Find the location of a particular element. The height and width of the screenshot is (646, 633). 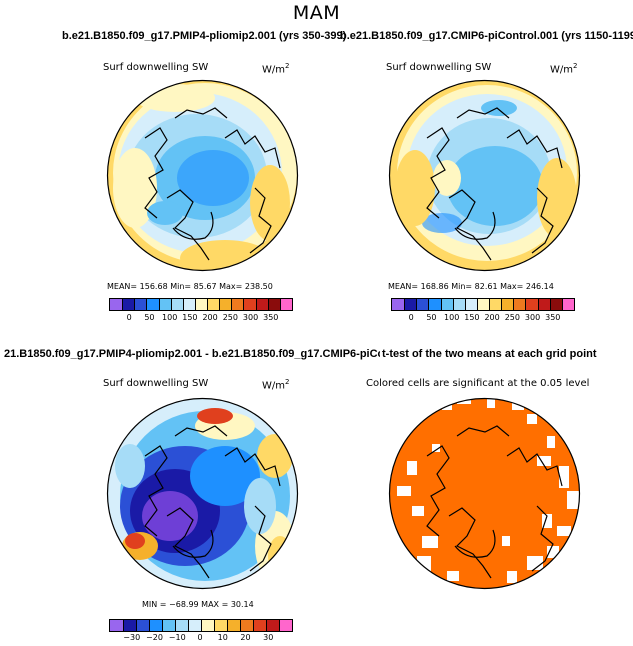

panel1-stats: MEAN= 156.68 Min= 85.67 Max= 238.50 is located at coordinates (190, 286).